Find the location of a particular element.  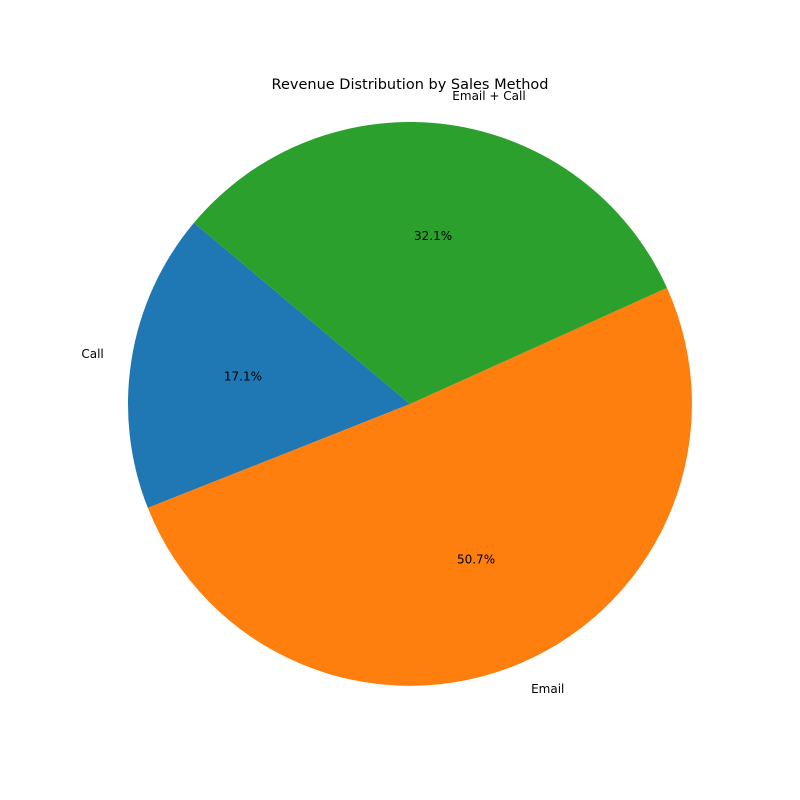

chart-title: Revenue Distribution by Sales Method is located at coordinates (410, 85).